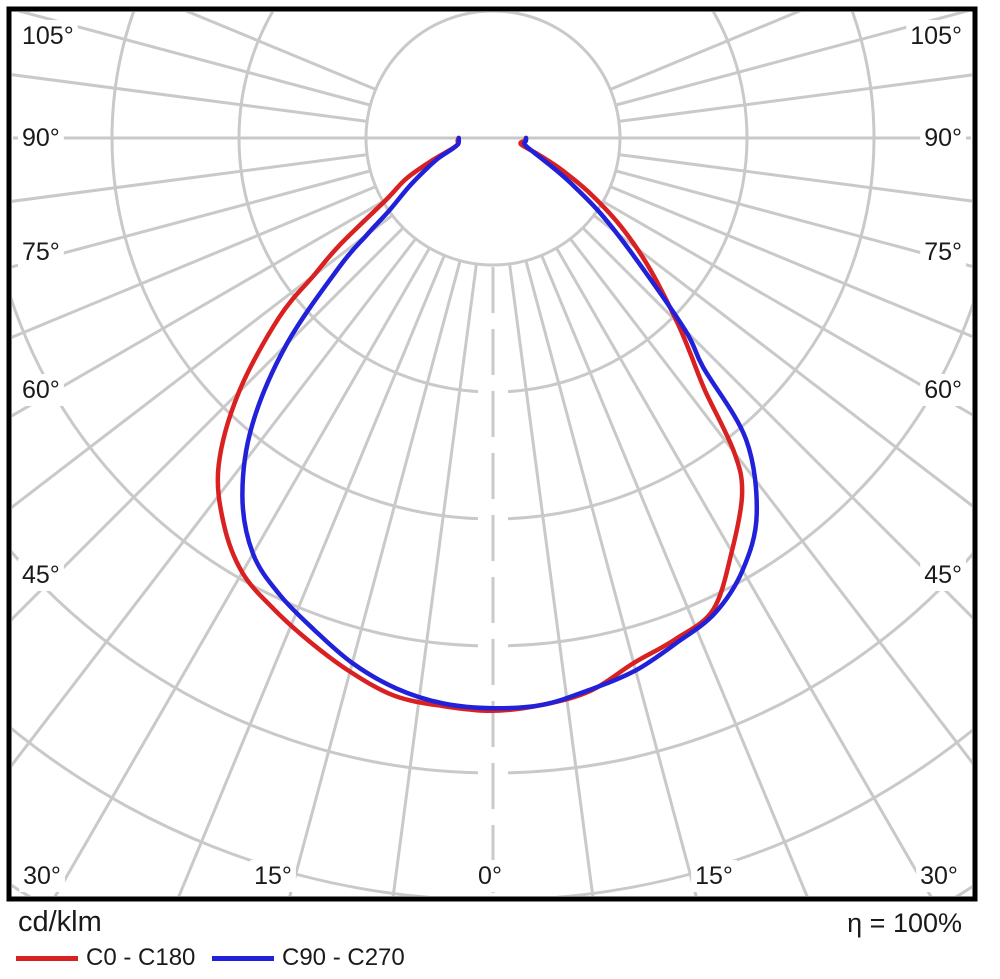 Image resolution: width=1000 pixels, height=979 pixels. I want to click on legend-item-c90-c270: C90 - C270, so click(308, 958).